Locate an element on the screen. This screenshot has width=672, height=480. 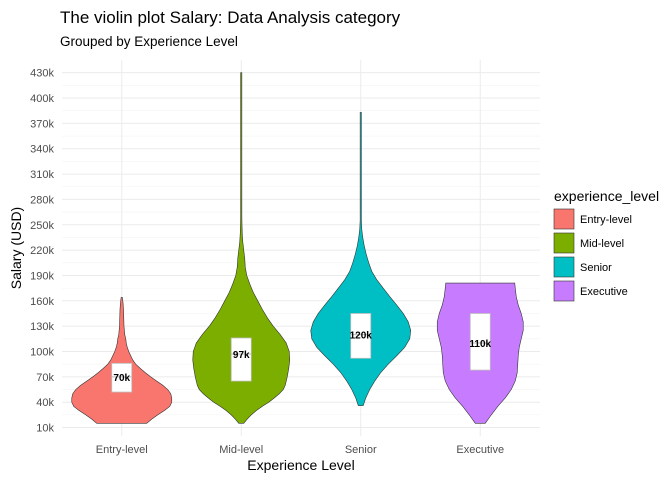
x-axis-ticks: Entry-level Mid-level Senior Executive is located at coordinates (300, 450).